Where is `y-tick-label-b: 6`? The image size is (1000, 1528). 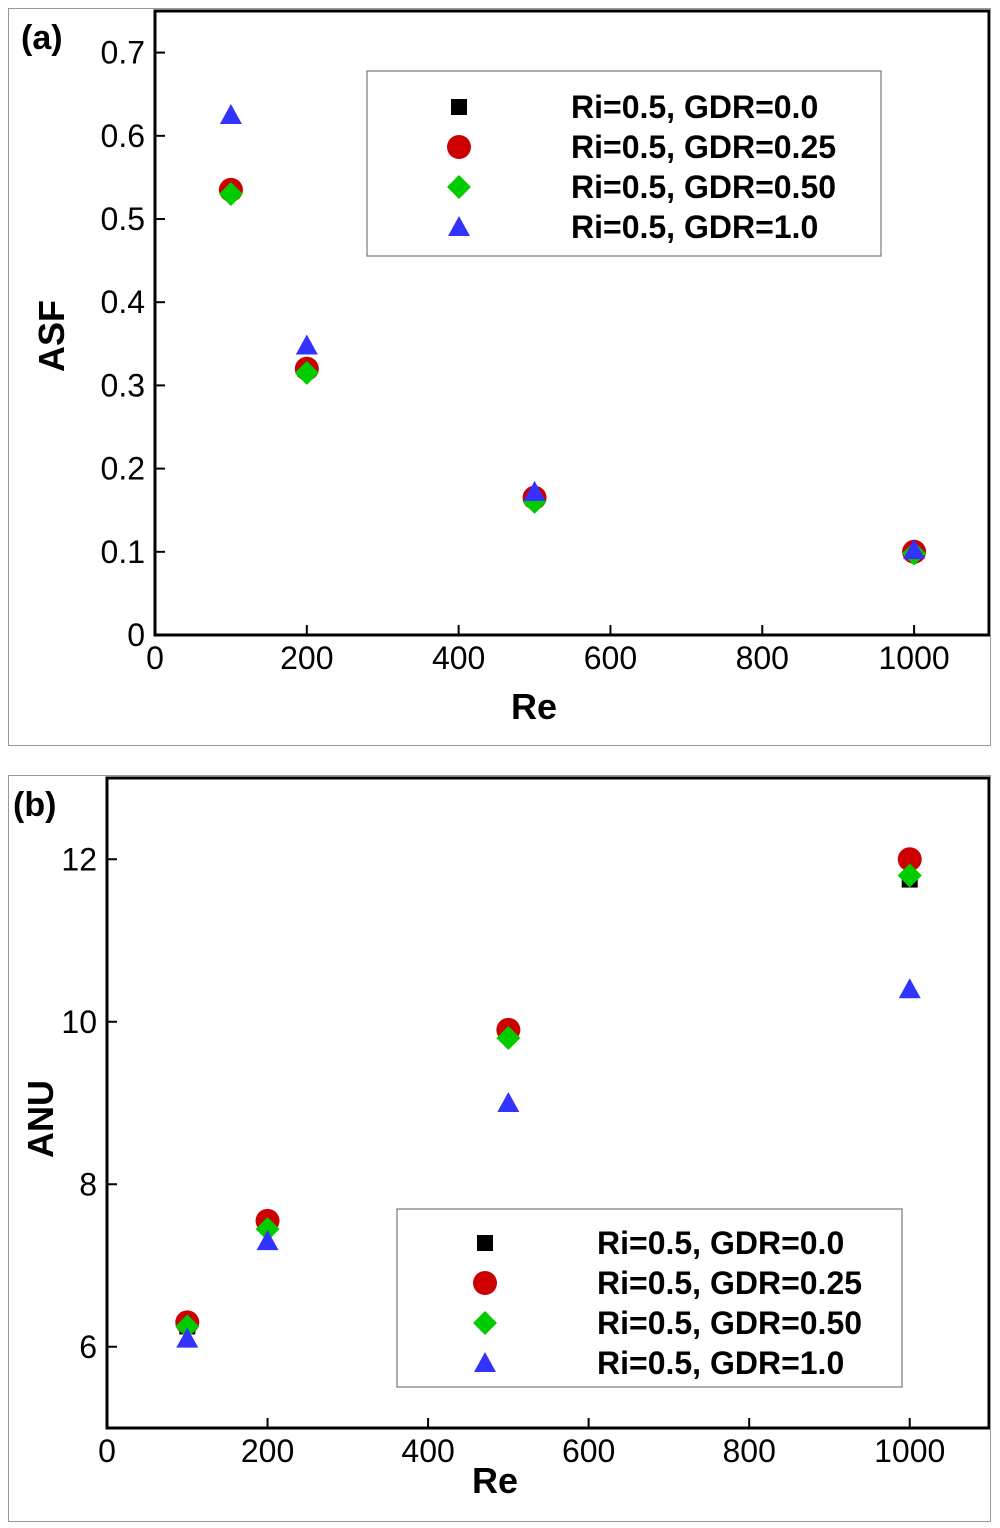
y-tick-label-b: 6 is located at coordinates (88, 1347).